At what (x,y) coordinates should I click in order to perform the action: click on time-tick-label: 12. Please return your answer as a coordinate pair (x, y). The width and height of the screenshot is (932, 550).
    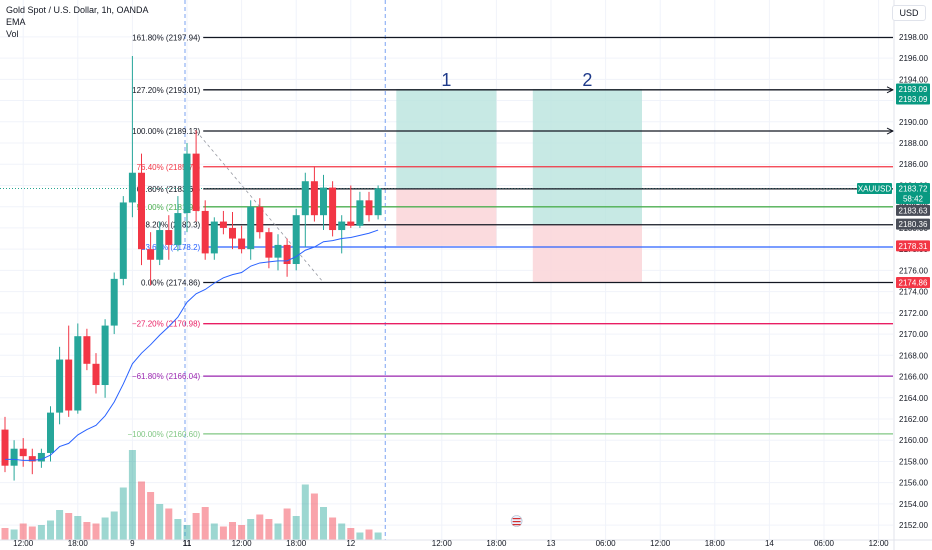
    Looking at the image, I should click on (350, 543).